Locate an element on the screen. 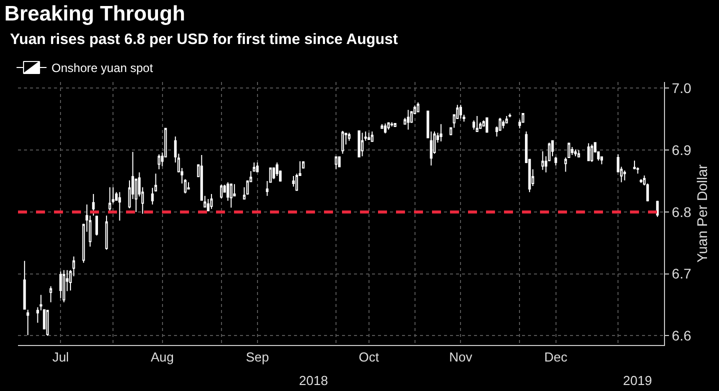 This screenshot has width=719, height=391. y-tick-label: 6.9 is located at coordinates (682, 150).